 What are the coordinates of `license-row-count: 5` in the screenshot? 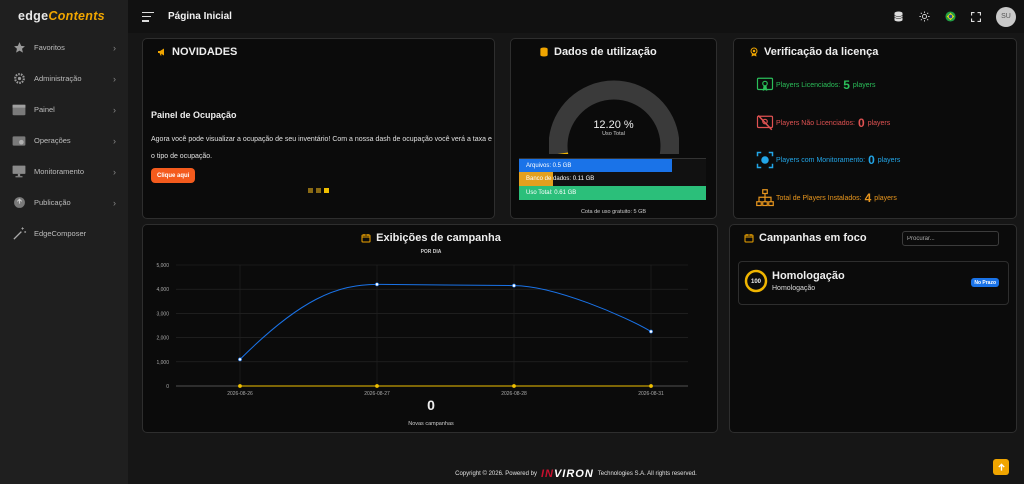 It's located at (846, 85).